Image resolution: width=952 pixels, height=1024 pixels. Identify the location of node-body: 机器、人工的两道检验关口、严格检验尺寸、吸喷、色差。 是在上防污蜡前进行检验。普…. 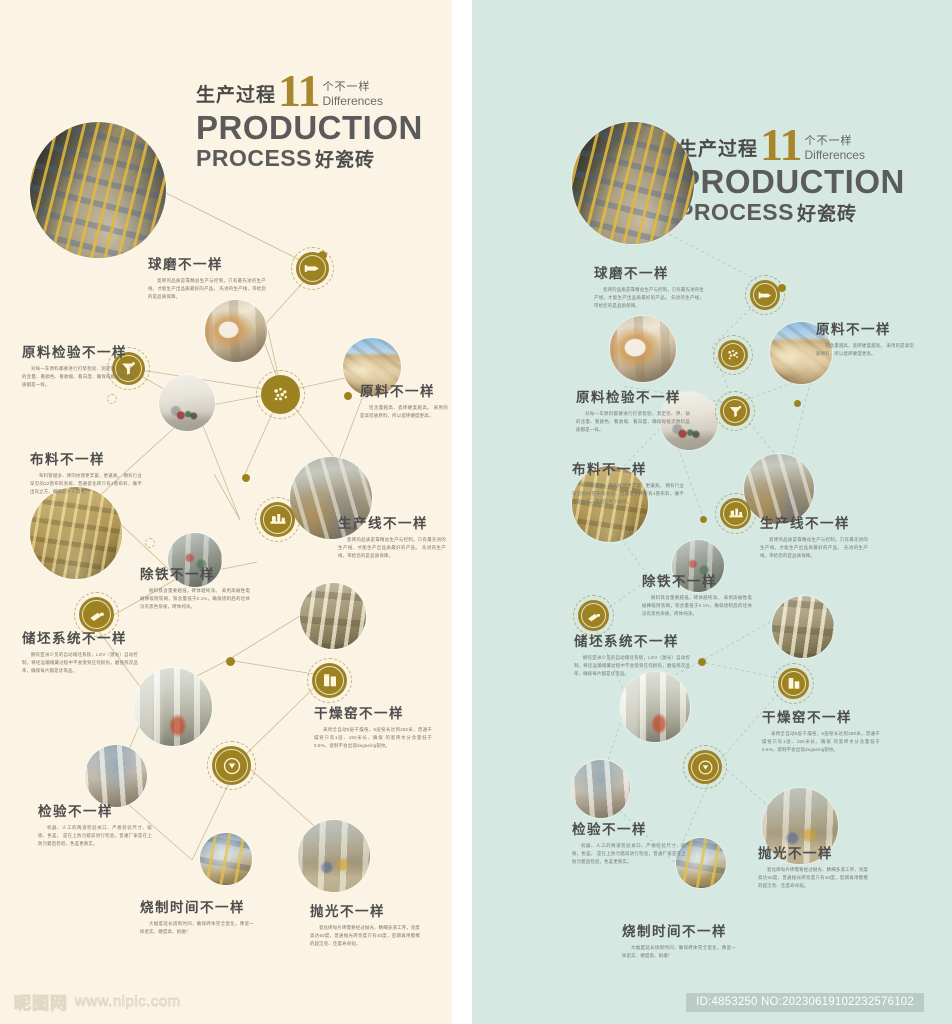
(629, 853).